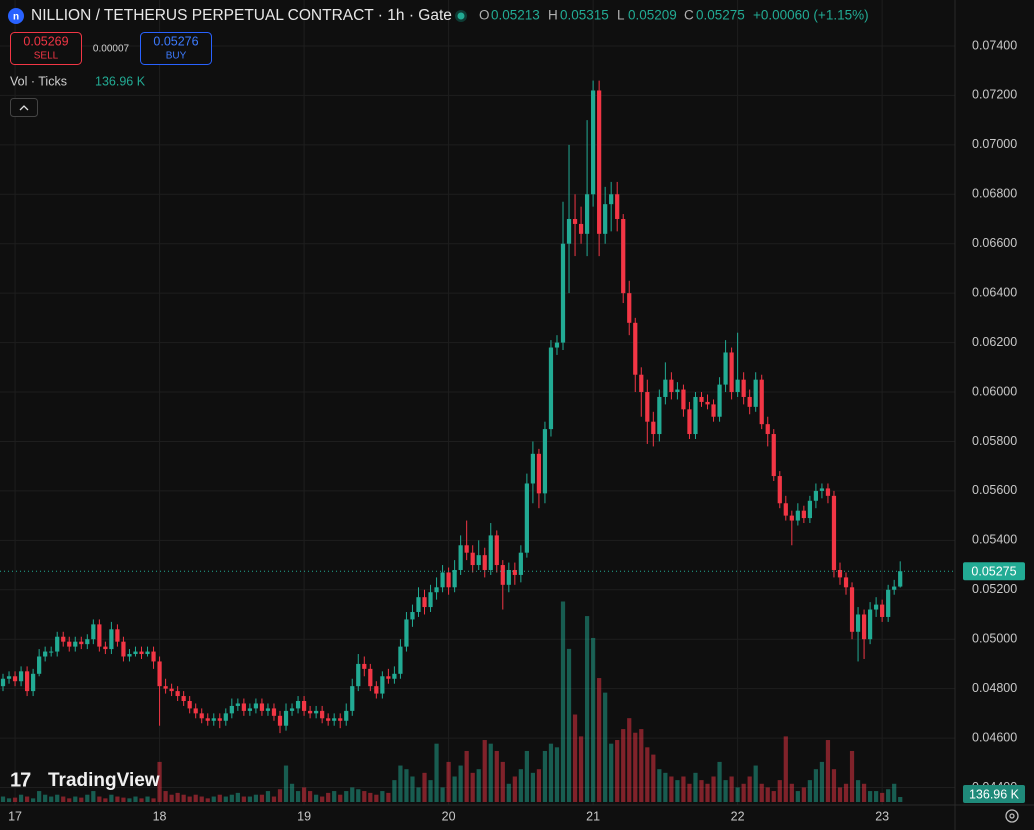 The width and height of the screenshot is (1034, 830). I want to click on collapse-button, so click(24, 107).